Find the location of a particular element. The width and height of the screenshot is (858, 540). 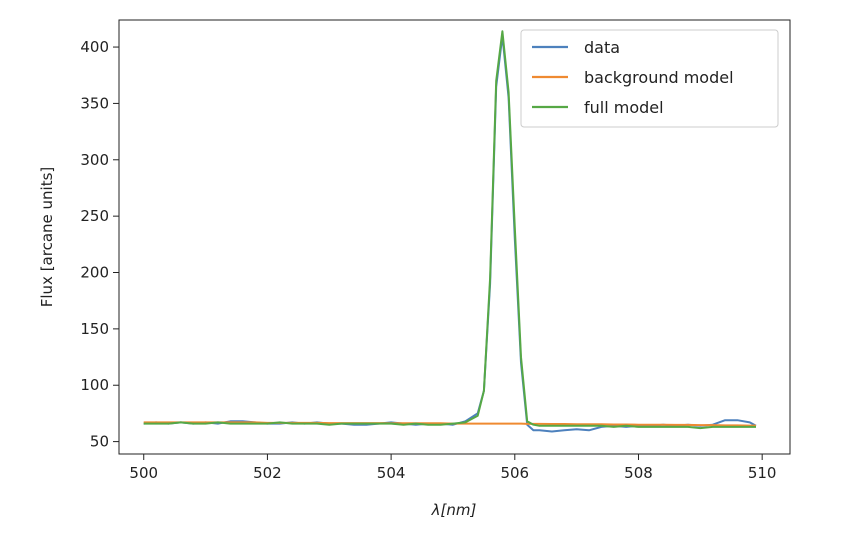

x-tick-label: 500 is located at coordinates (143, 473).